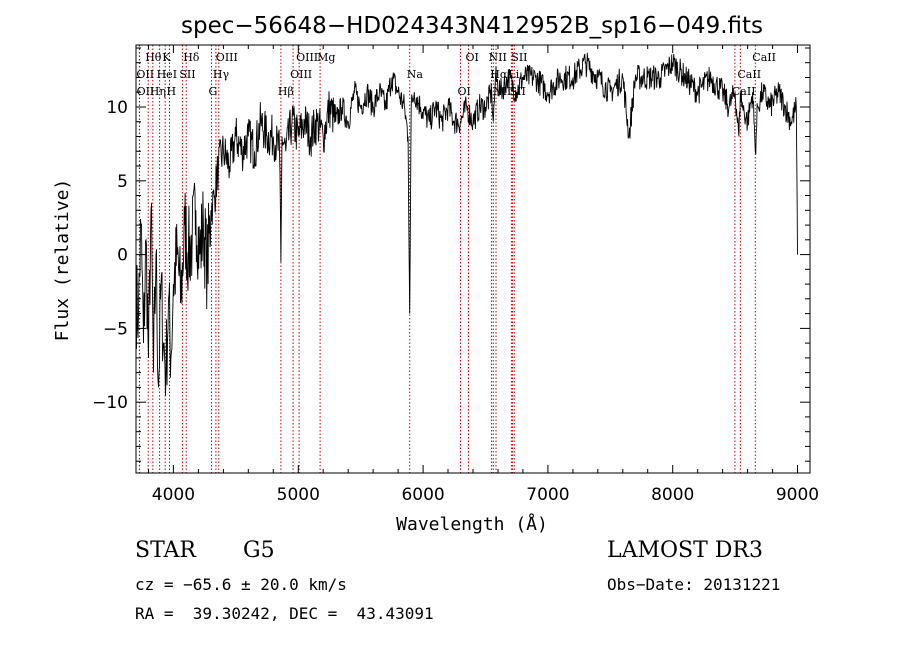 This screenshot has height=649, width=900. Describe the element at coordinates (472, 57) in the screenshot. I see `line-label-18: OI` at that location.